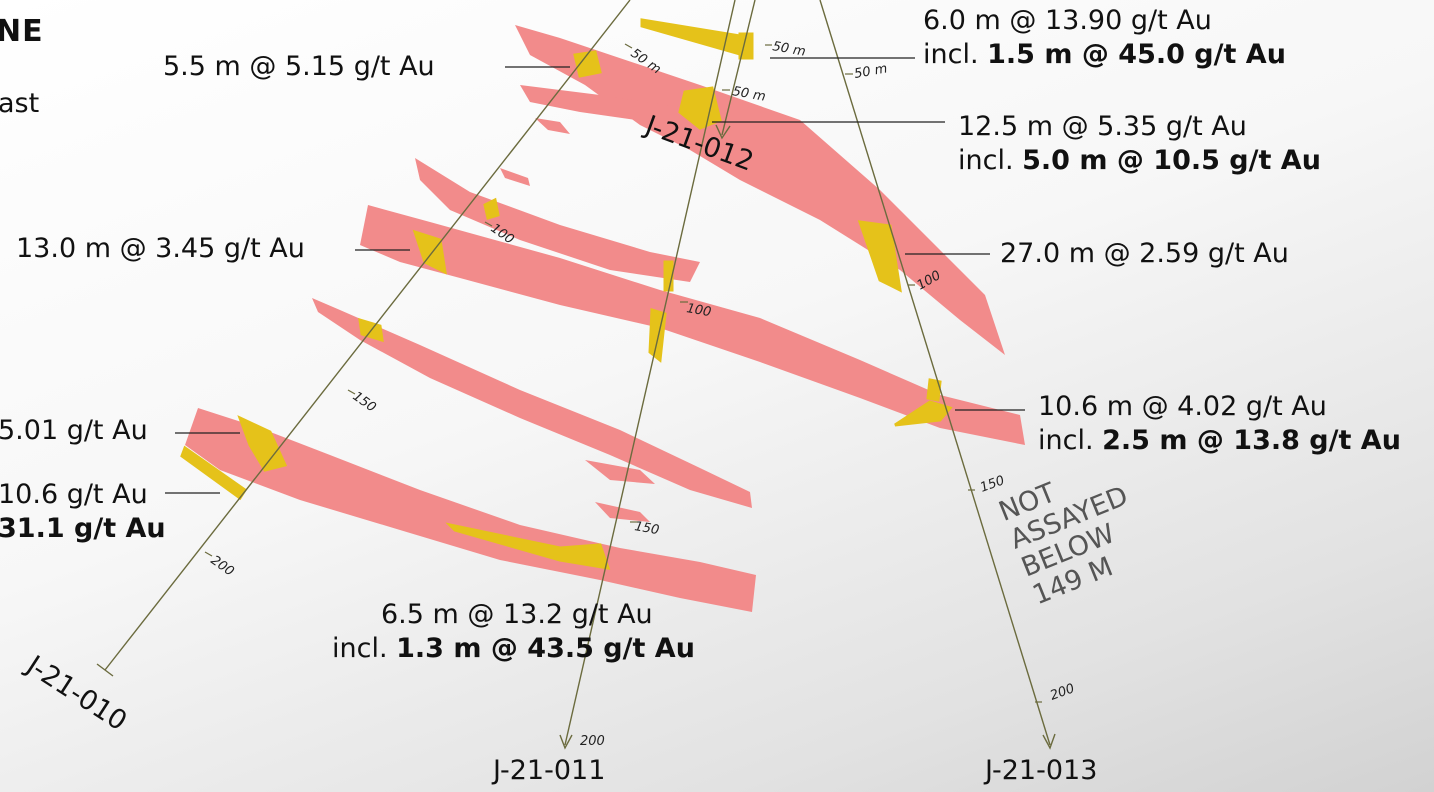 This screenshot has height=792, width=1434. I want to click on intercept-main: 5.5 m @ 5.15 g/t Au, so click(299, 66).